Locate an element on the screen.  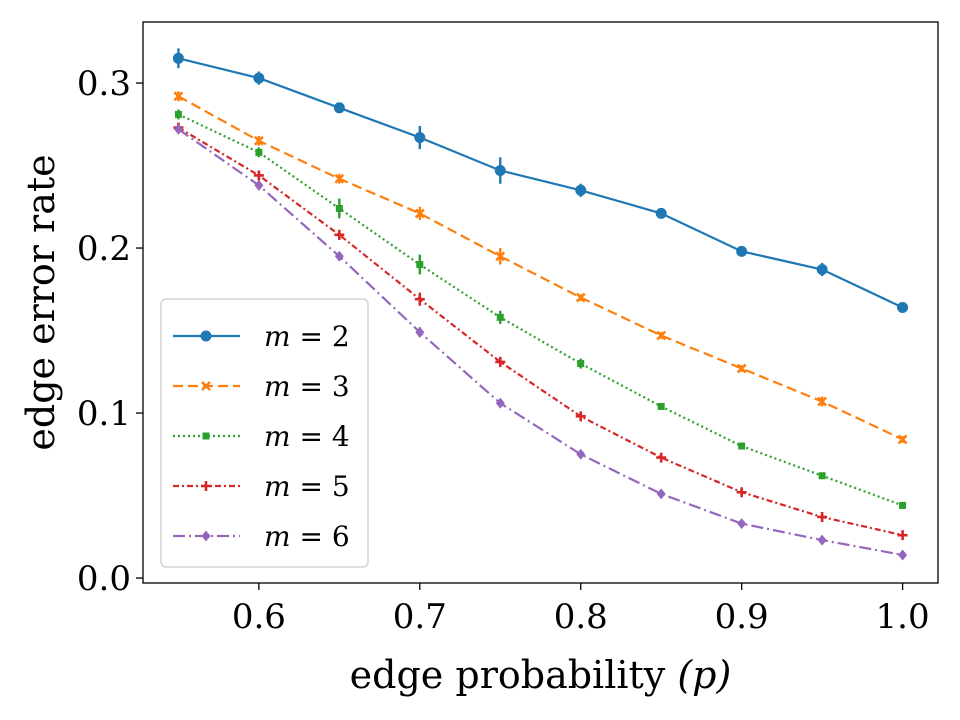
legend-label-rest: = 5 is located at coordinates (320, 486).